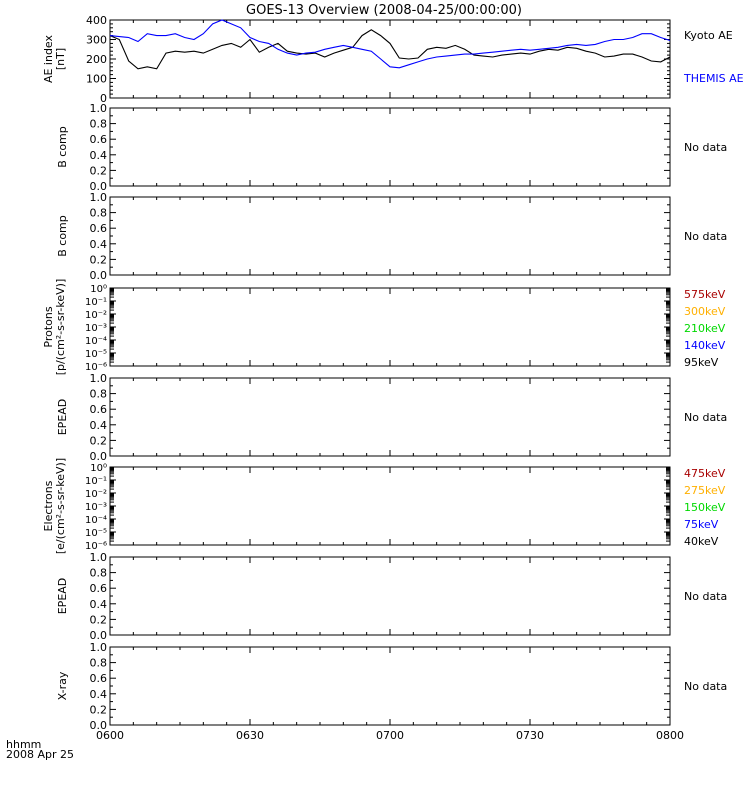  Describe the element at coordinates (96, 40) in the screenshot. I see `y-tick-label: 300` at that location.